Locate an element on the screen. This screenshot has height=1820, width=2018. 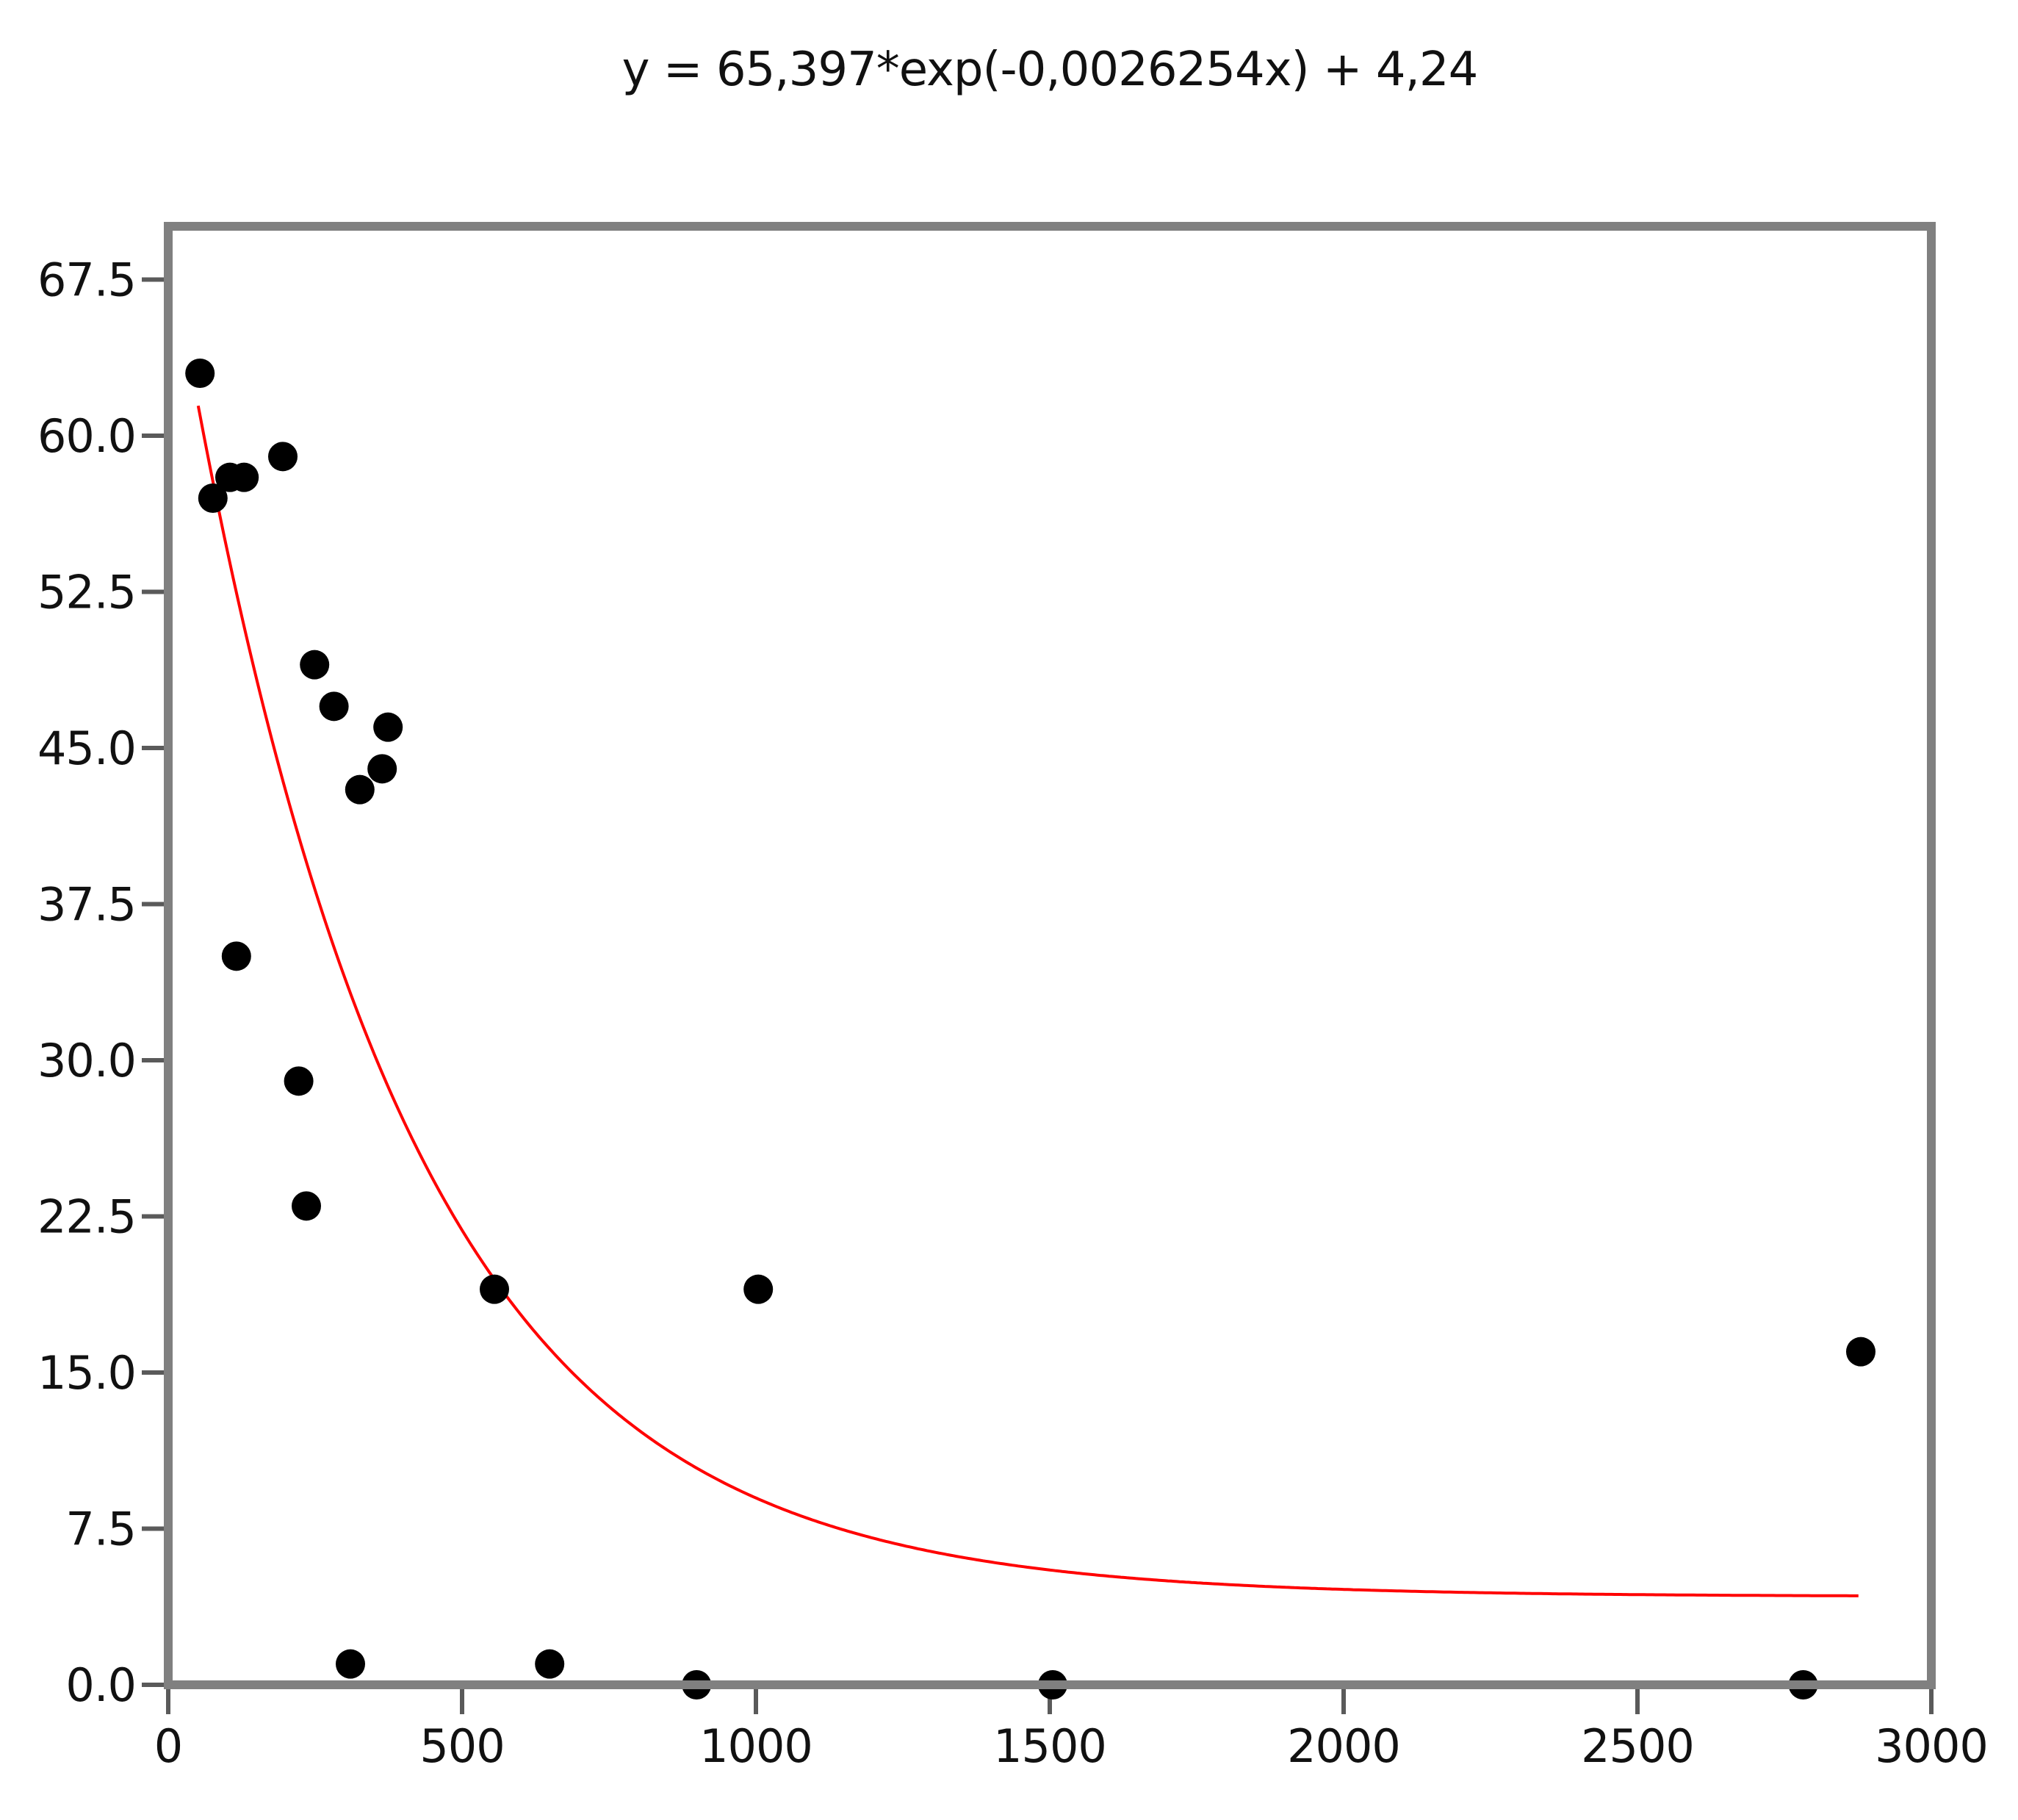
y-tick-label: 67.5 is located at coordinates (86, 280).